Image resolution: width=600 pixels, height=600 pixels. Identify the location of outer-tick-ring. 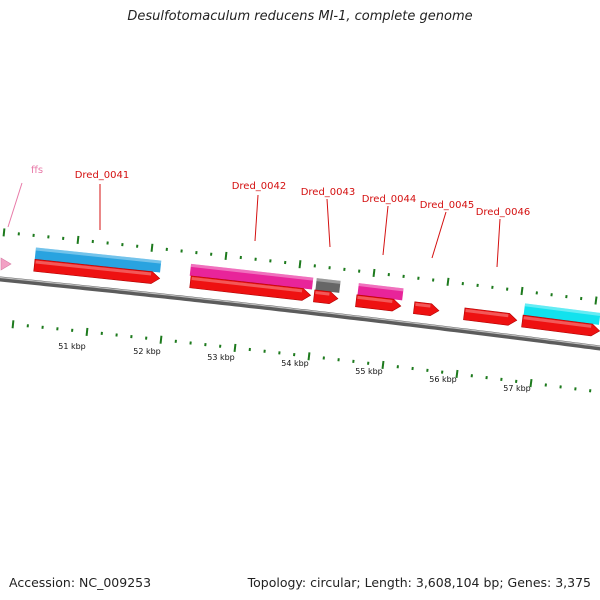
(300, 266).